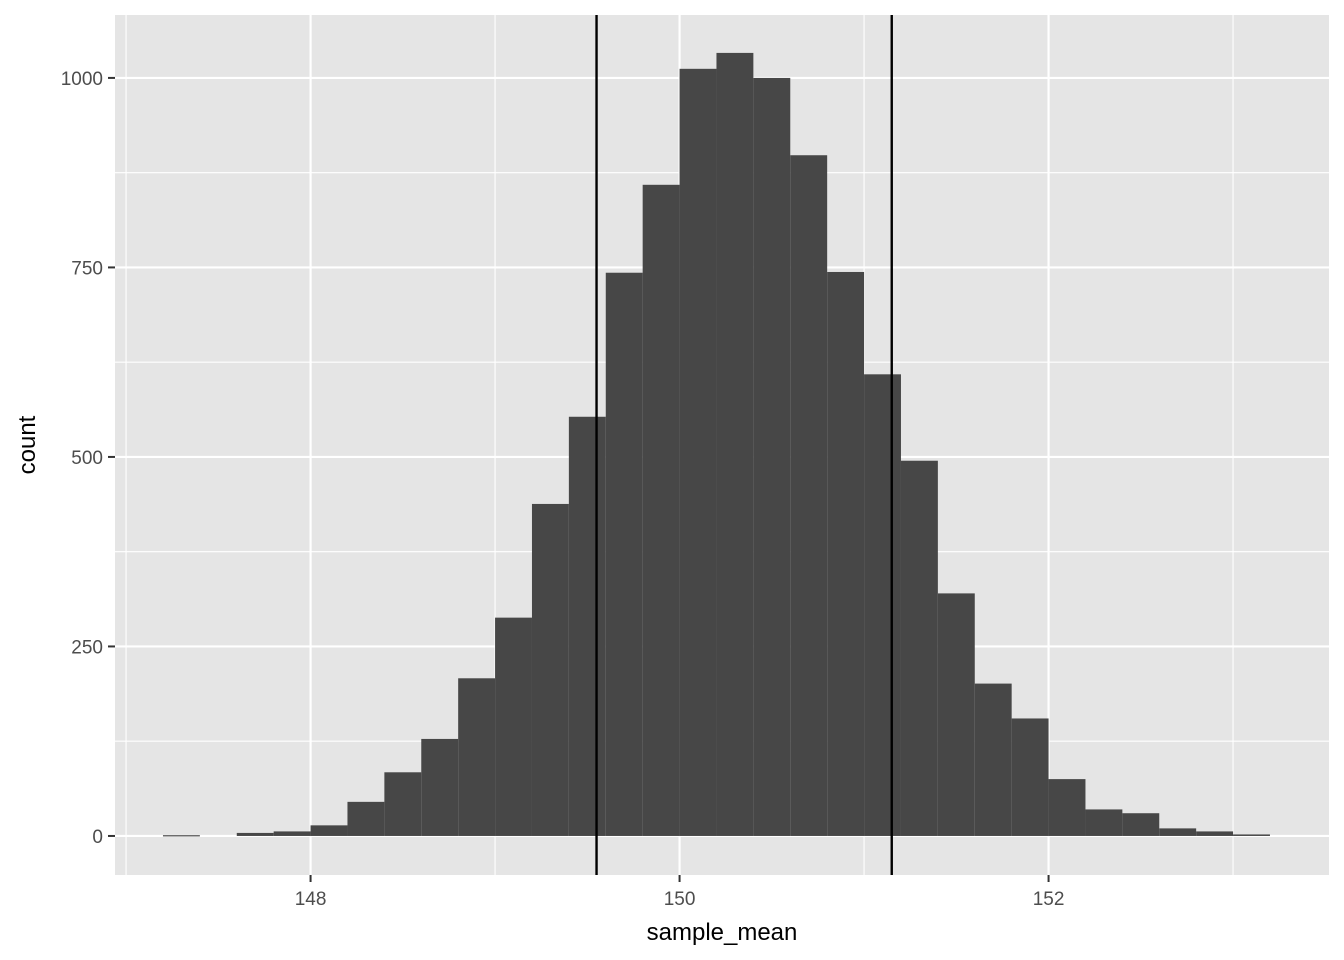 This screenshot has height=960, width=1344. What do you see at coordinates (680, 899) in the screenshot?
I see `x-tick-label: 150` at bounding box center [680, 899].